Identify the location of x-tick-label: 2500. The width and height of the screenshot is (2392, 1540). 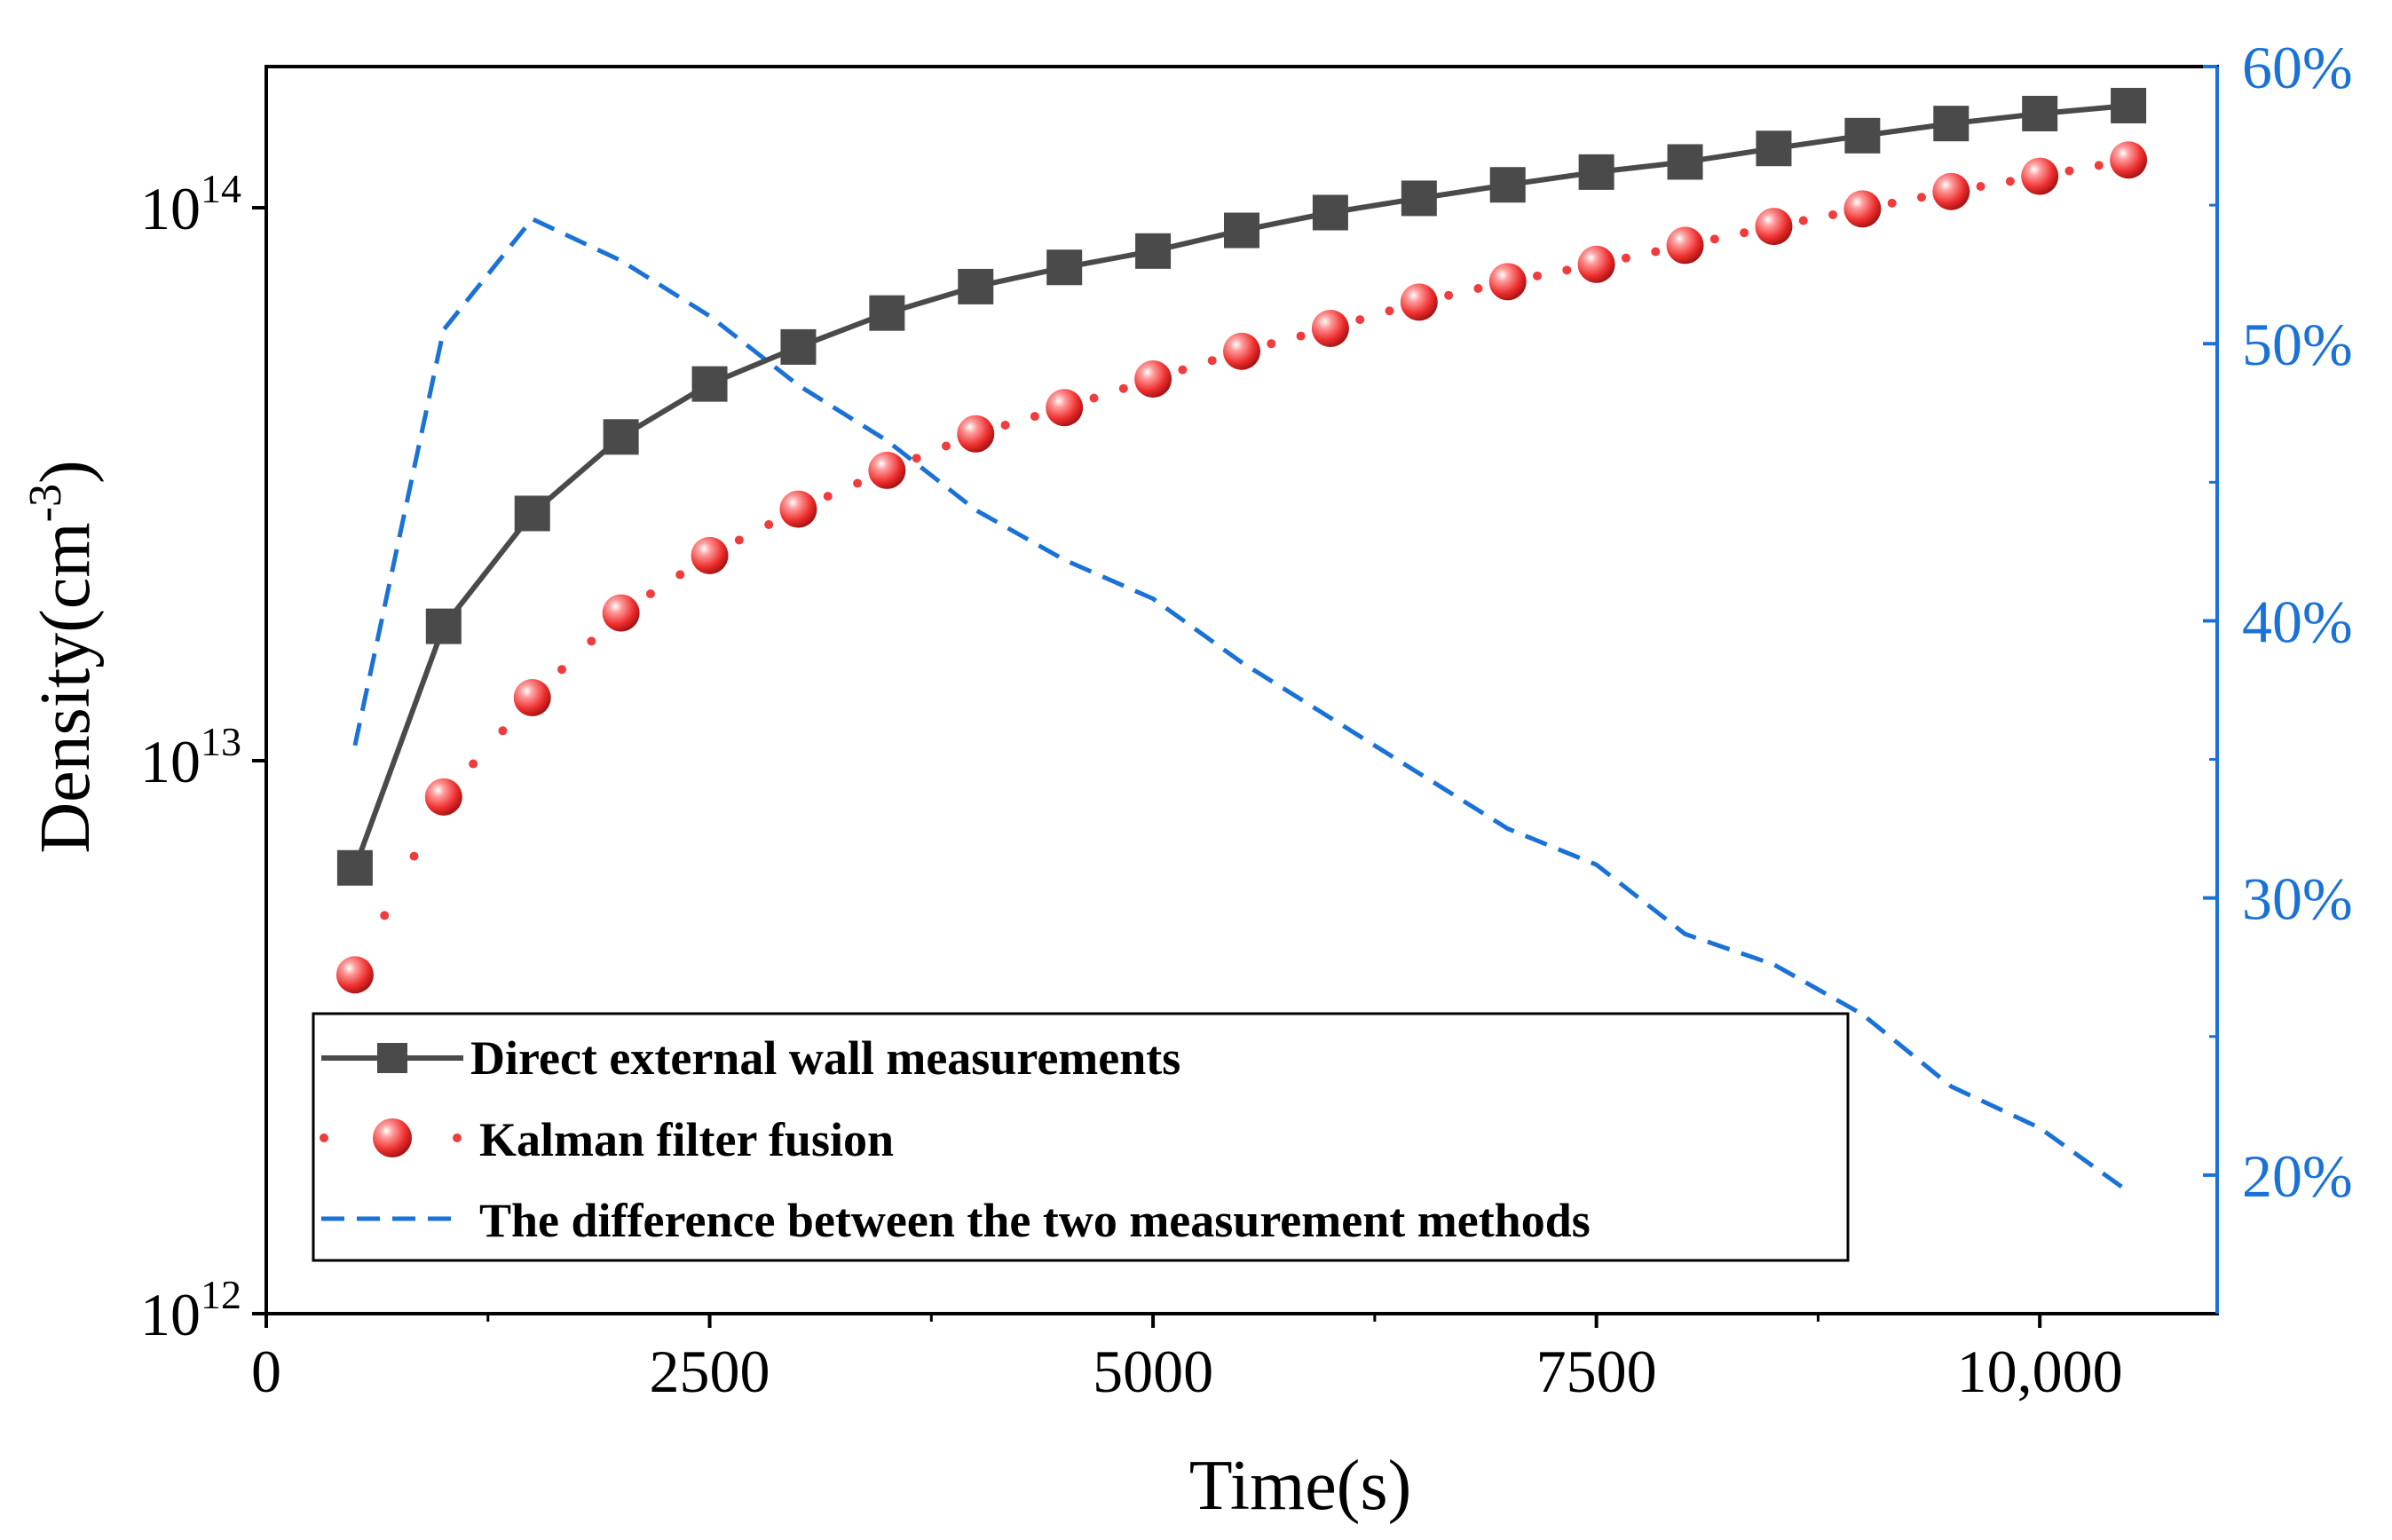
(710, 1372).